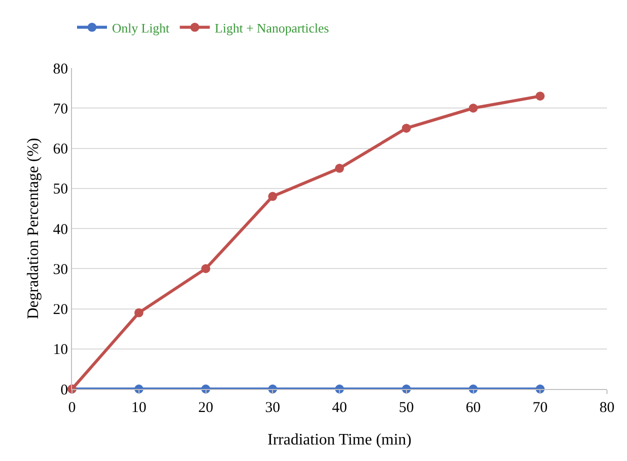 This screenshot has width=627, height=461. What do you see at coordinates (339, 408) in the screenshot?
I see `x-tick-label: 40` at bounding box center [339, 408].